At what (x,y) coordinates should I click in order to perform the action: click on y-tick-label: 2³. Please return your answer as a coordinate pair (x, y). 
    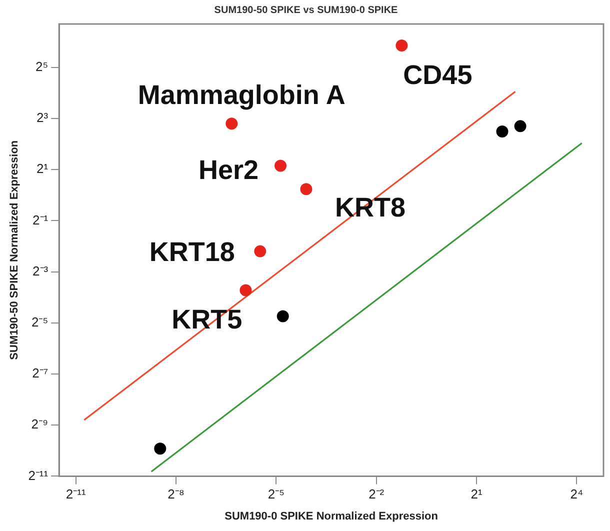
    Looking at the image, I should click on (42, 118).